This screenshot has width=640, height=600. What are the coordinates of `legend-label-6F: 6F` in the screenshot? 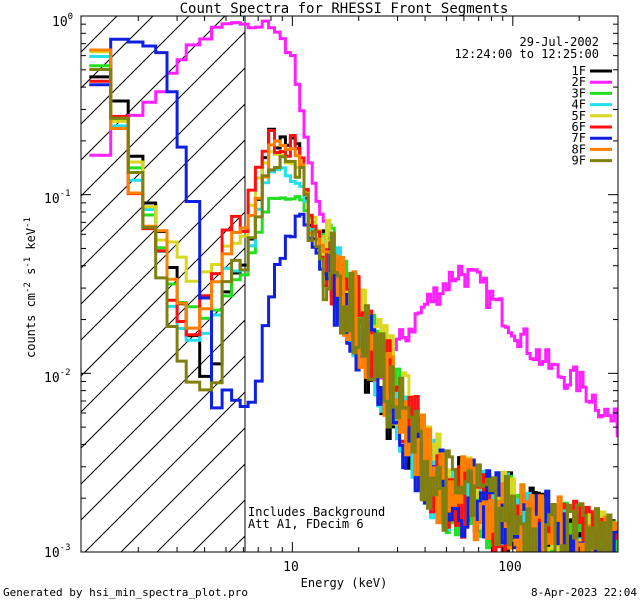 It's located at (579, 127).